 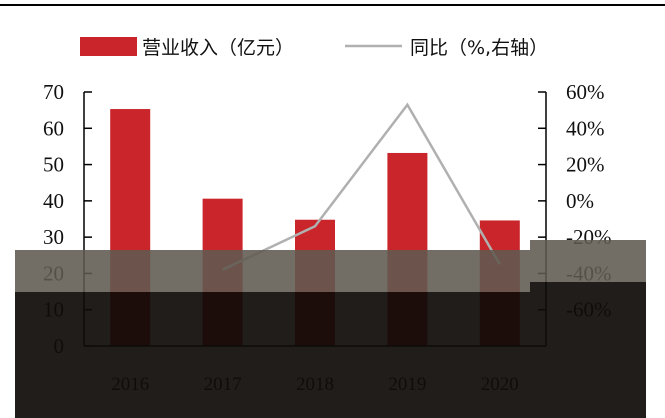 What do you see at coordinates (53, 201) in the screenshot?
I see `left-tick-label: 40` at bounding box center [53, 201].